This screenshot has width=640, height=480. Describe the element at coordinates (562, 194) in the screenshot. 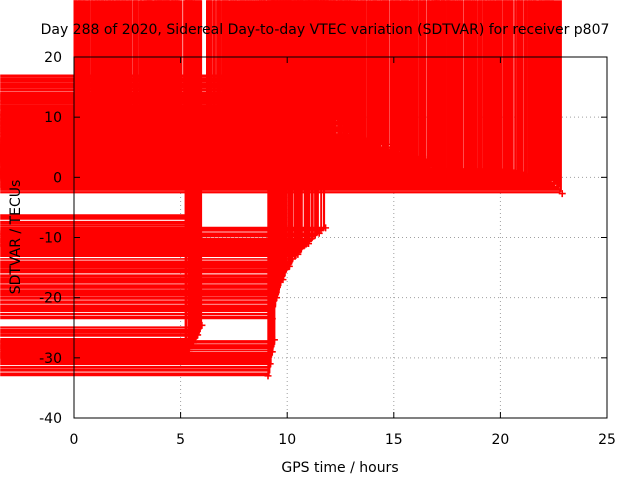

I see `data-point` at that location.